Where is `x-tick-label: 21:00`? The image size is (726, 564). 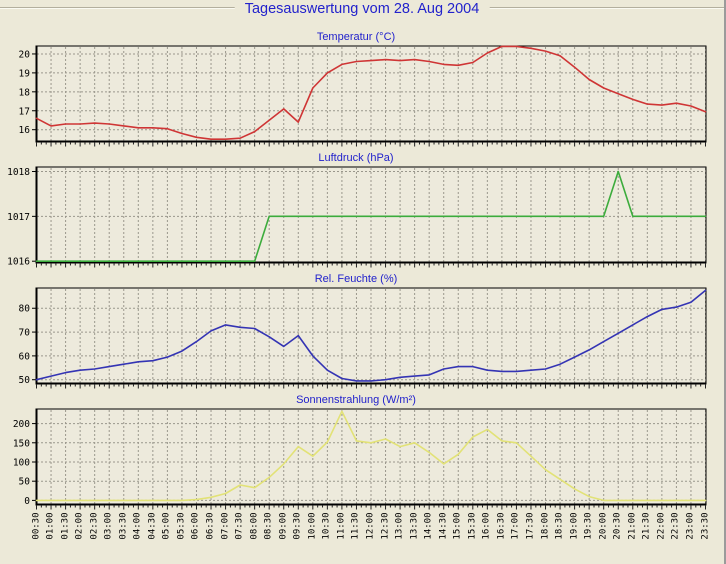 x-tick-label: 21:00 is located at coordinates (632, 526).